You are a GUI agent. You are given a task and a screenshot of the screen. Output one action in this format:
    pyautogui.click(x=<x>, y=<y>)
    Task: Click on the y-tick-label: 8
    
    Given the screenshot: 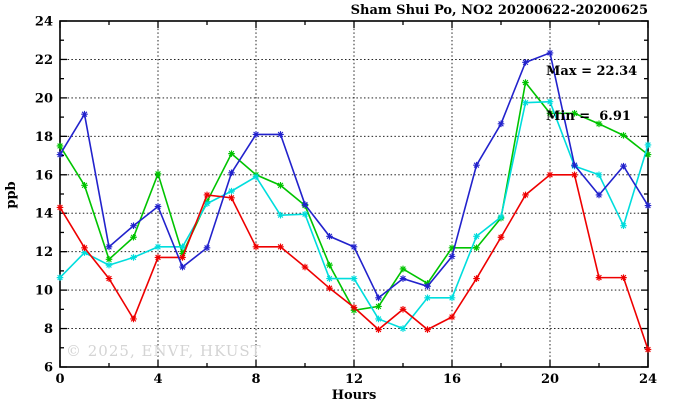 What is the action you would take?
    pyautogui.click(x=48, y=329)
    